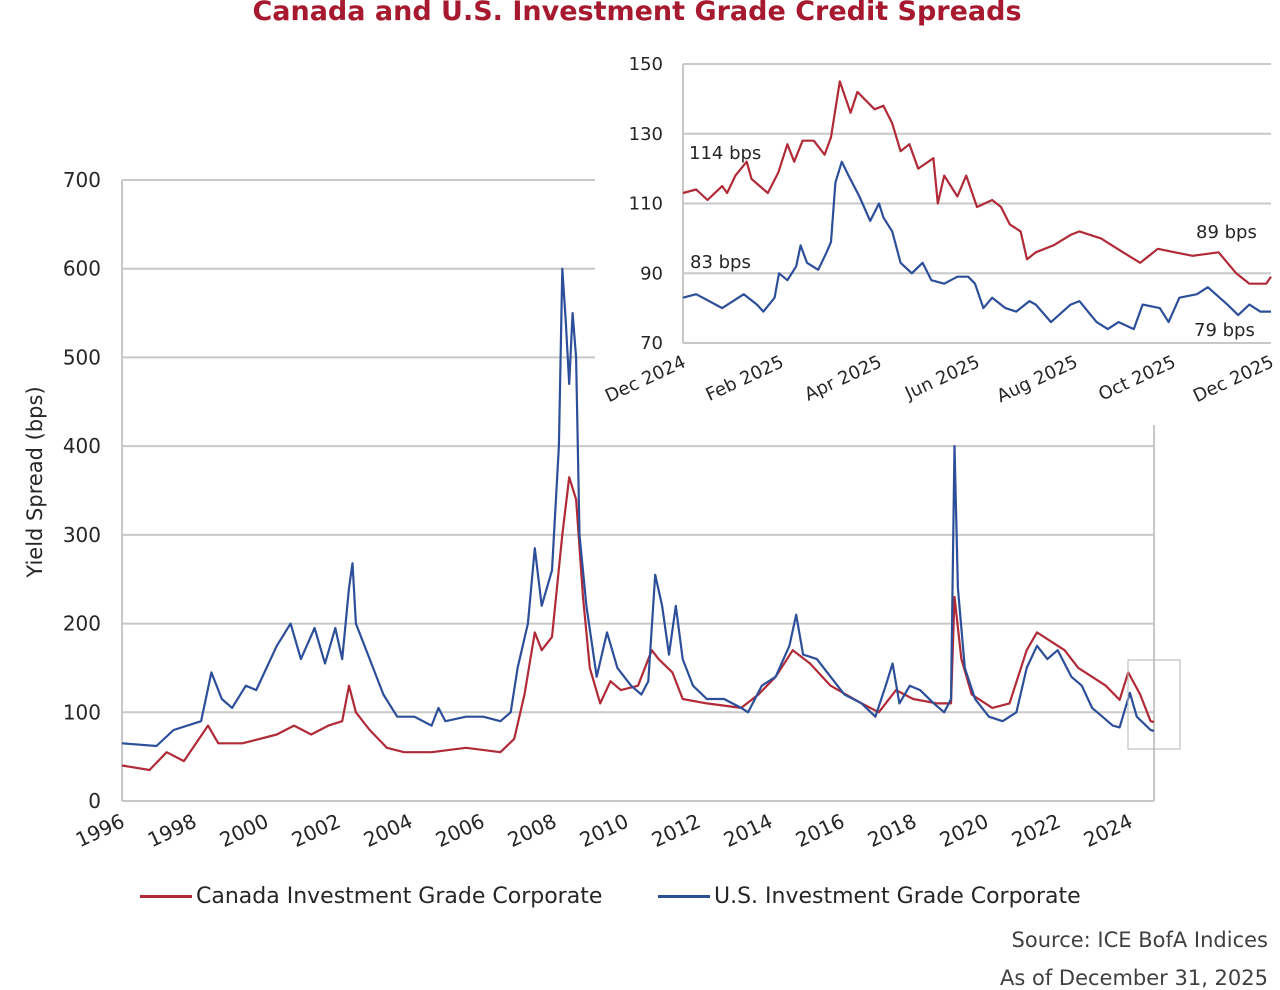 The height and width of the screenshot is (990, 1280). Describe the element at coordinates (892, 830) in the screenshot. I see `x-tick-label: 2018` at that location.